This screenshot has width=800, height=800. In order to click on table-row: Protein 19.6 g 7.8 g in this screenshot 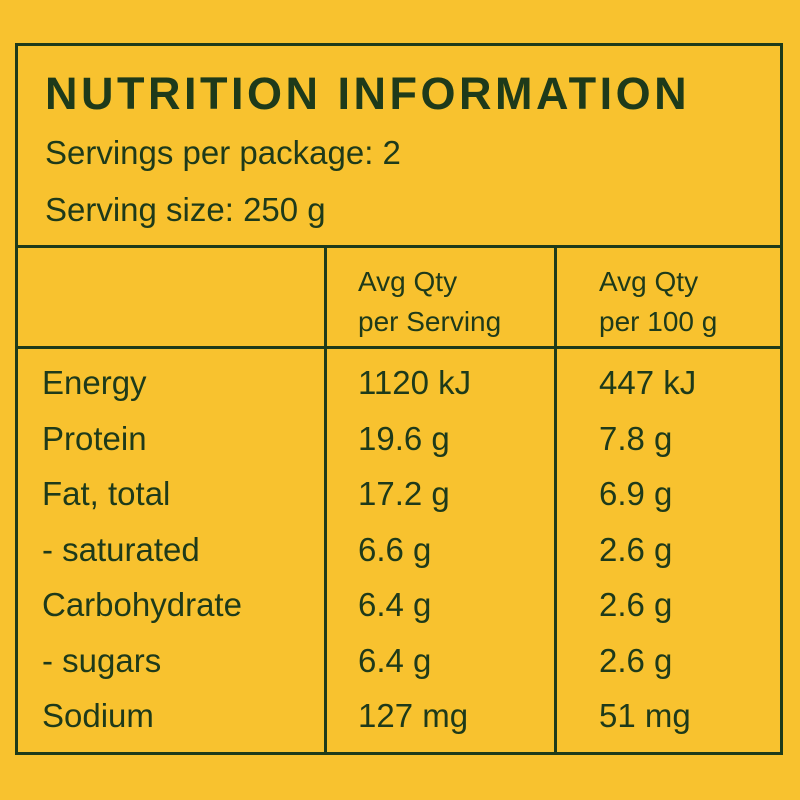, I will do `click(399, 448)`.